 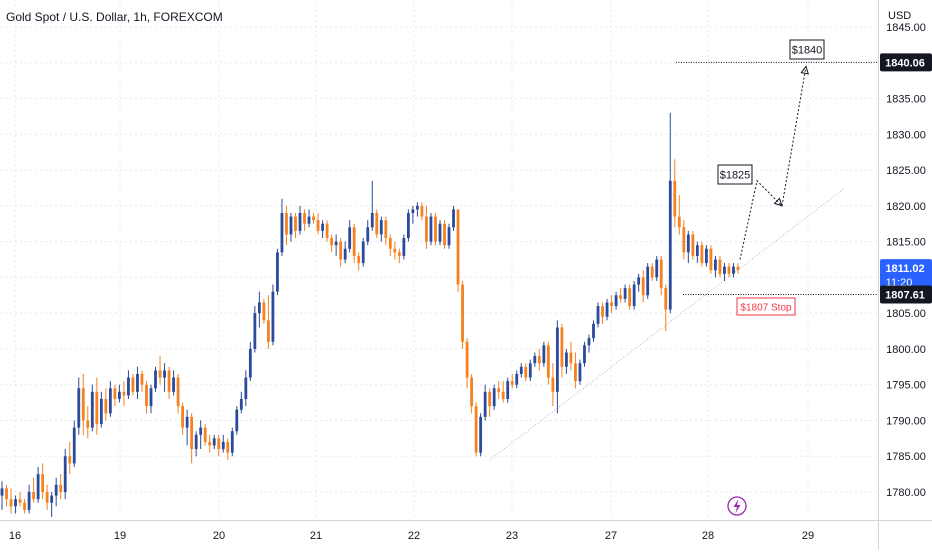 What do you see at coordinates (737, 506) in the screenshot?
I see `lightning-event-icon` at bounding box center [737, 506].